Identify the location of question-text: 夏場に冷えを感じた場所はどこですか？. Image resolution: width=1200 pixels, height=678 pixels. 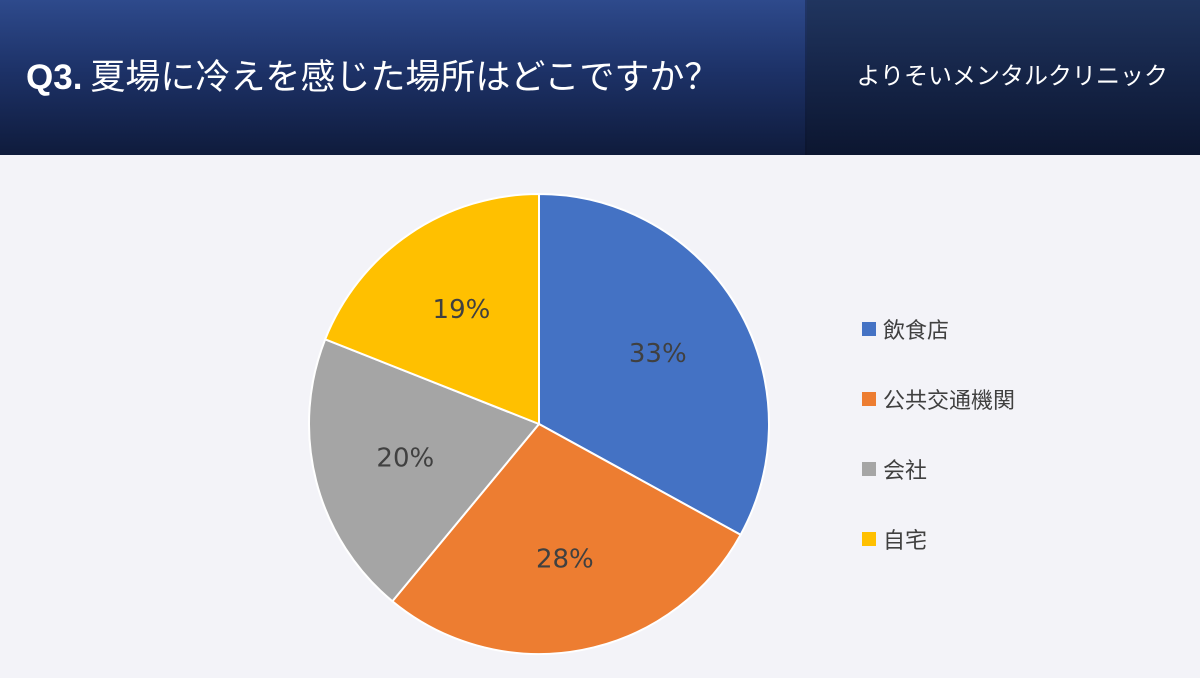
(405, 78).